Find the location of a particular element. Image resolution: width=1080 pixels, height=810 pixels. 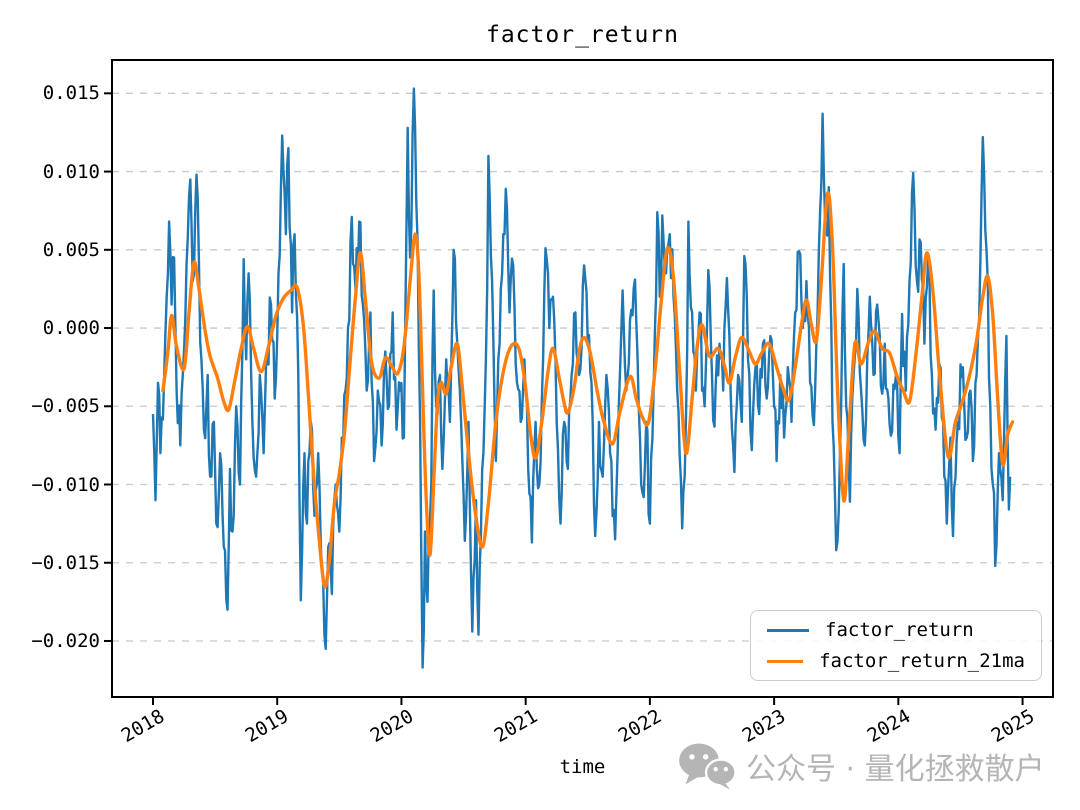

y-tick-label: 0.000 is located at coordinates (71, 328).